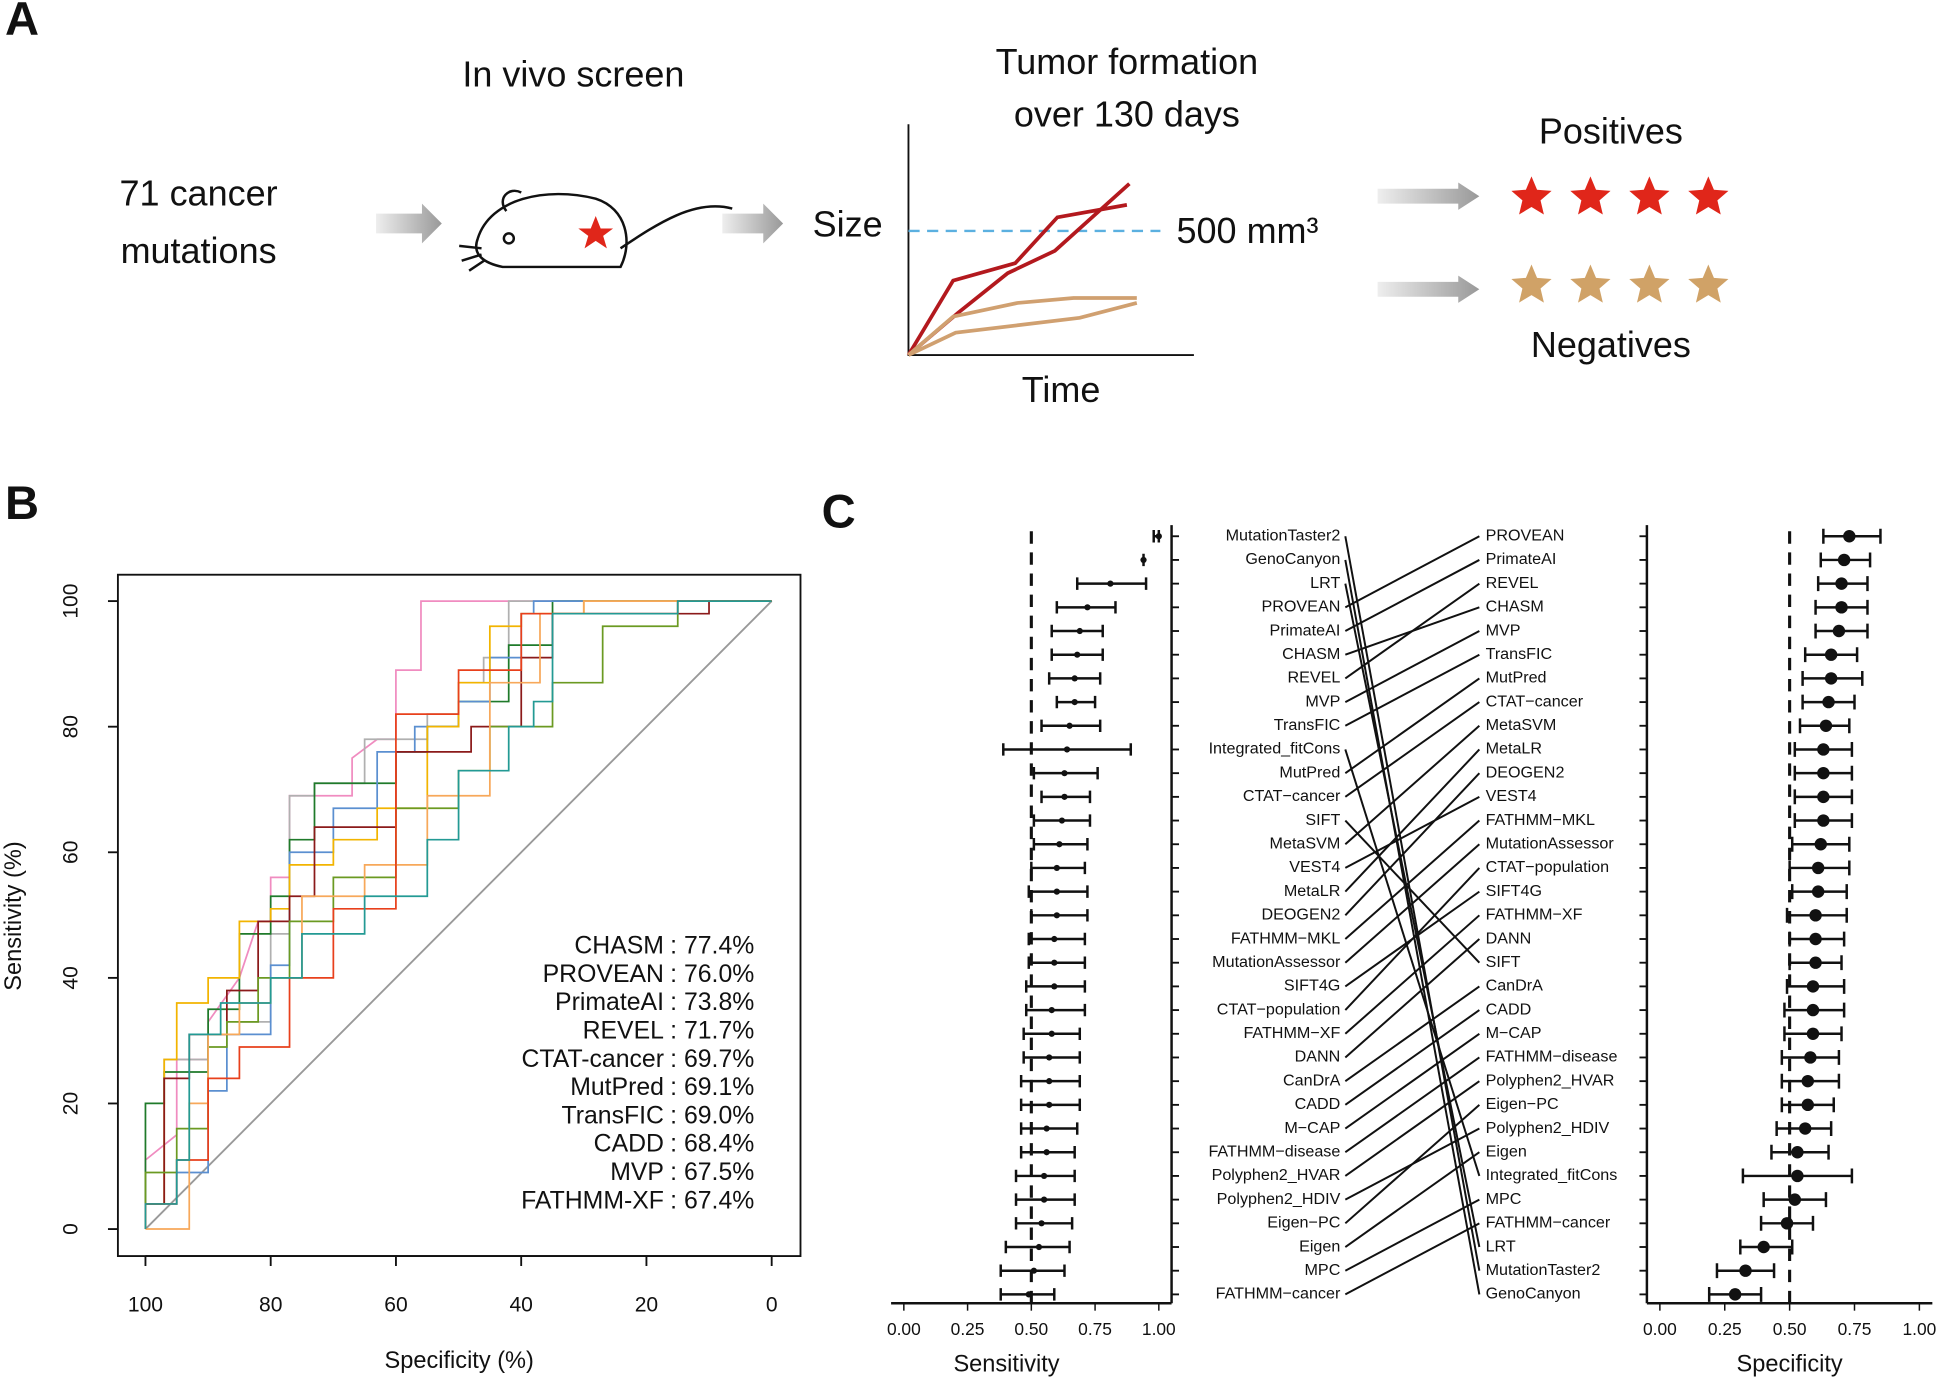  Describe the element at coordinates (848, 224) in the screenshot. I see `y-label: Size` at that location.